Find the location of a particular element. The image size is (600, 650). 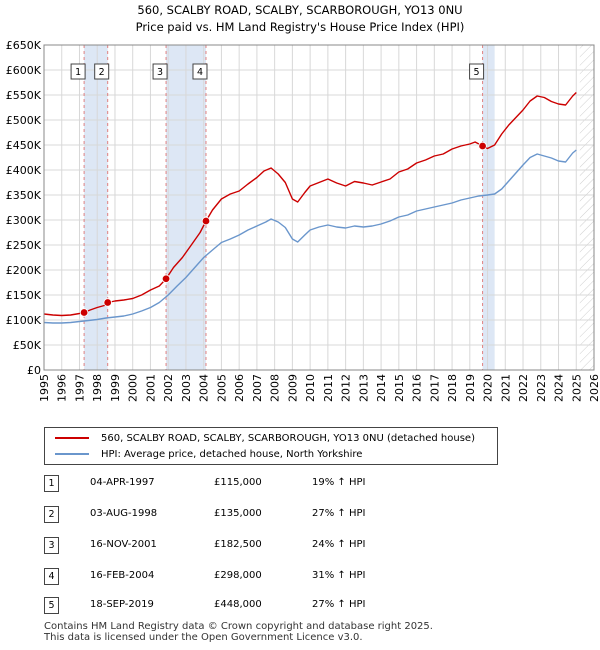

transaction-row: 3 16-NOV-2001 £182,500 24% ↑ HPI is located at coordinates (300, 547).